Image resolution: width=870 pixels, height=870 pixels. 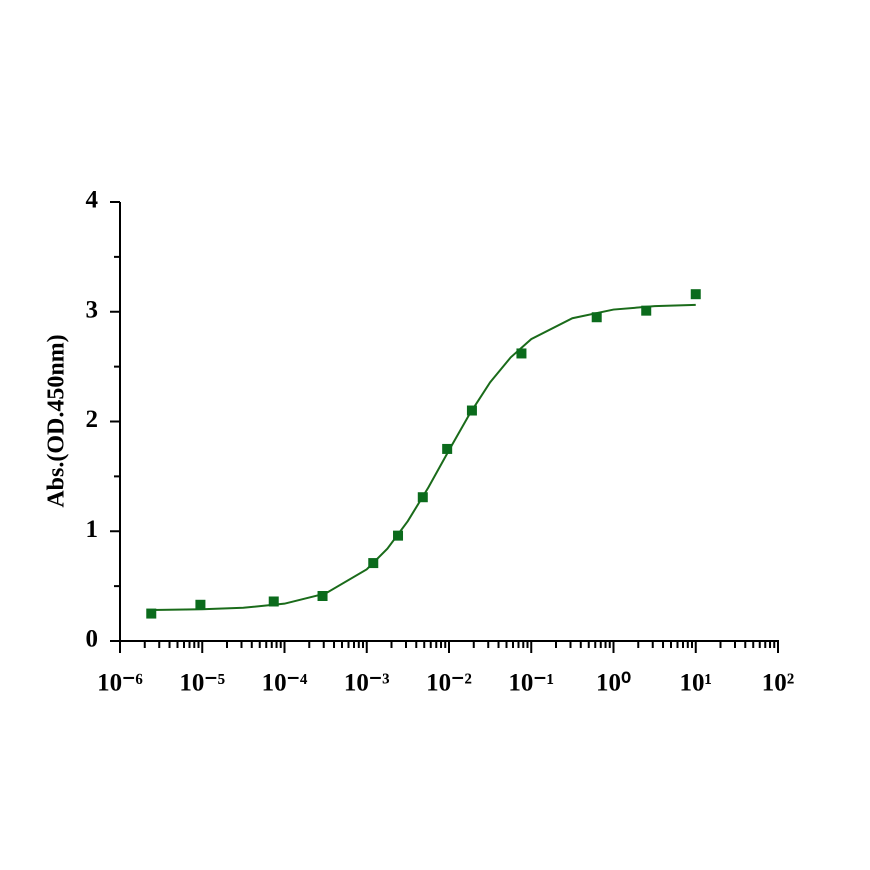 What do you see at coordinates (92, 419) in the screenshot?
I see `y-tick-label: 2` at bounding box center [92, 419].